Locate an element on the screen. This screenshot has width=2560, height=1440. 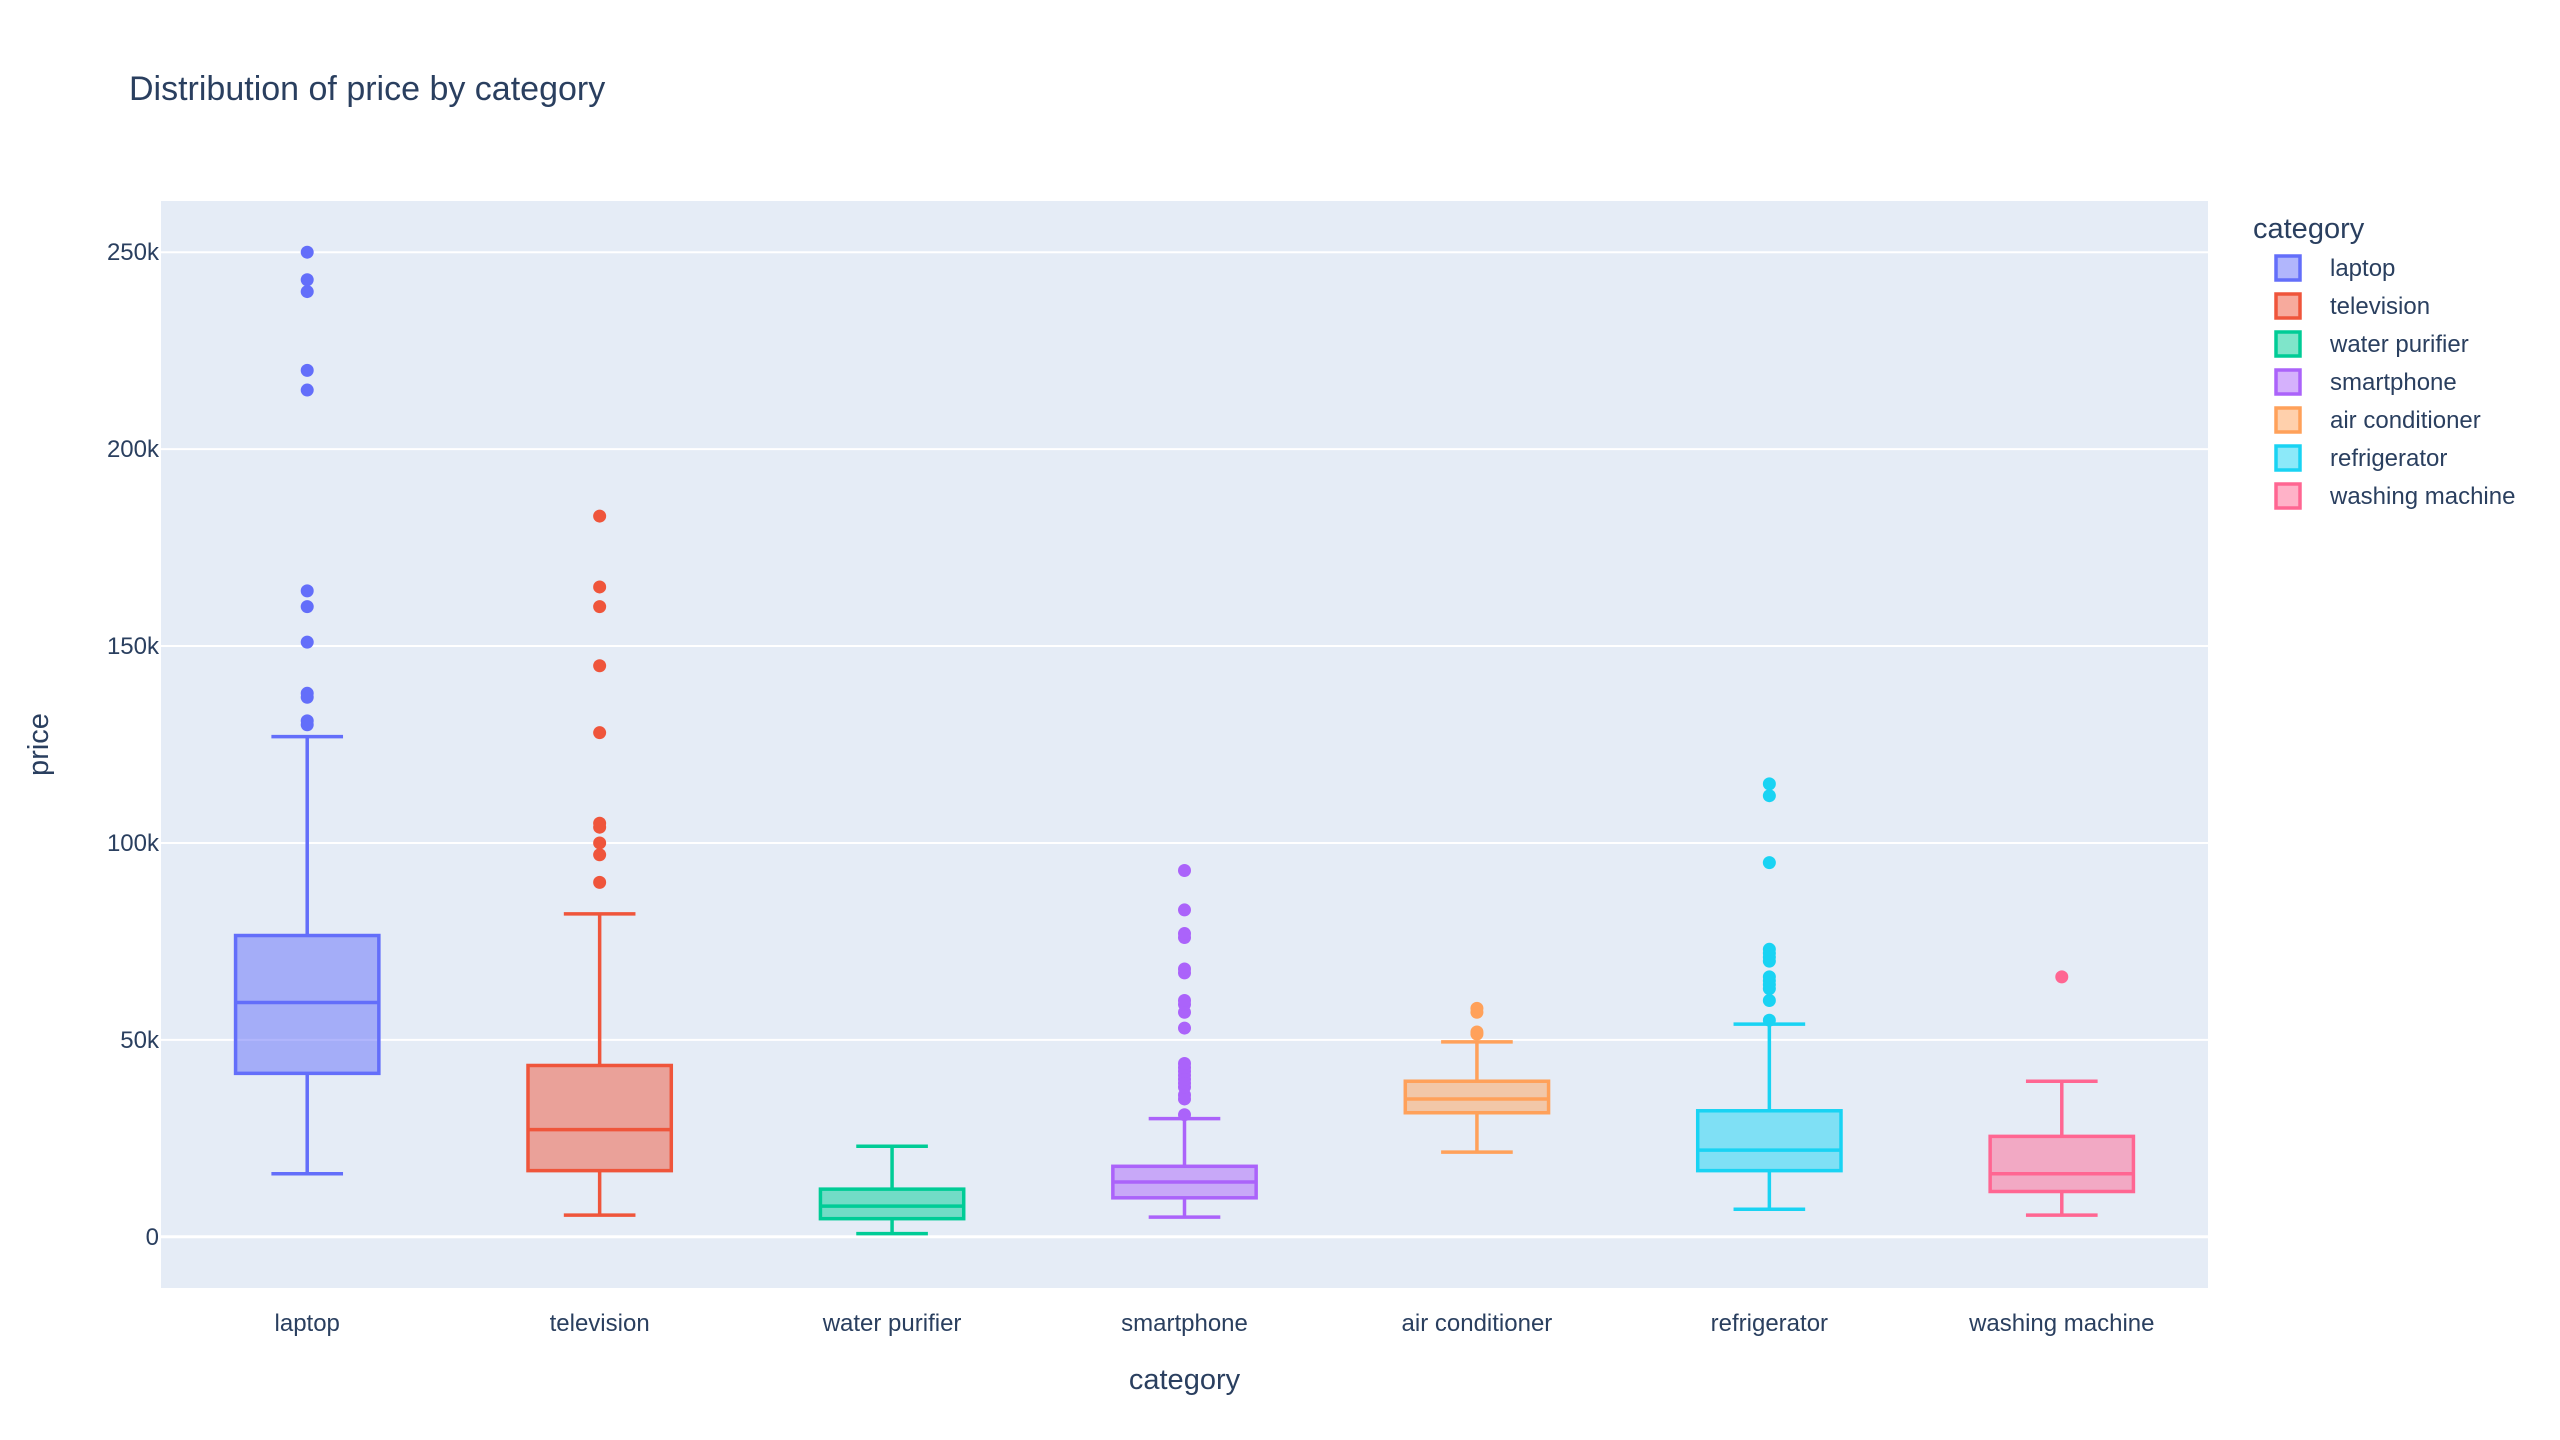
legend-item-washing-machine: washing machine is located at coordinates (2394, 496).